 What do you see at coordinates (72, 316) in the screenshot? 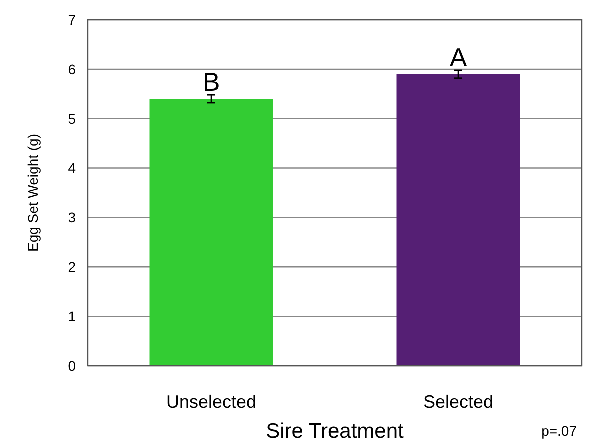
I see `y-tick-label: 1` at bounding box center [72, 316].